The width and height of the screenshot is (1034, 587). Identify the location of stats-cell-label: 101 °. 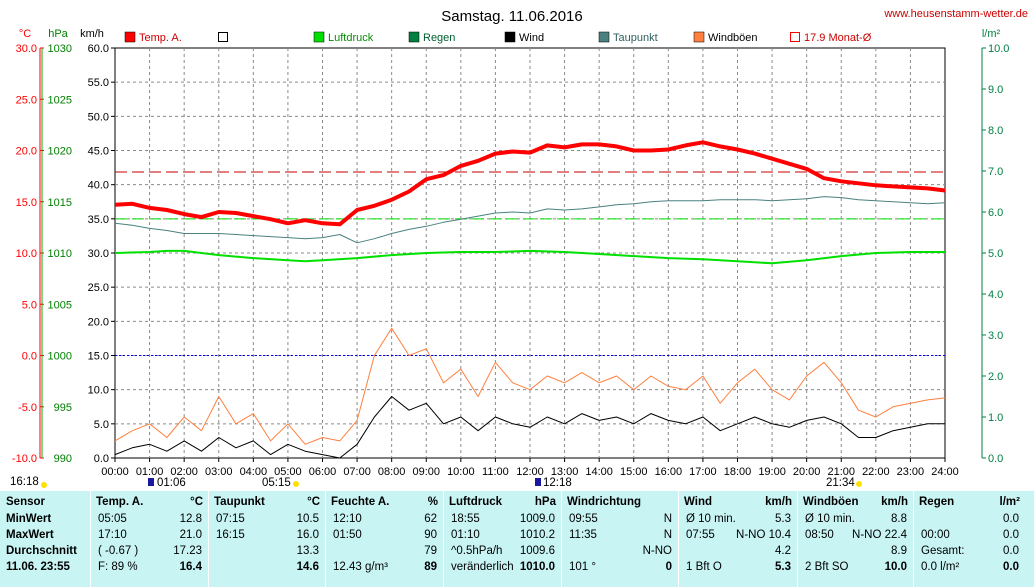
(582, 567).